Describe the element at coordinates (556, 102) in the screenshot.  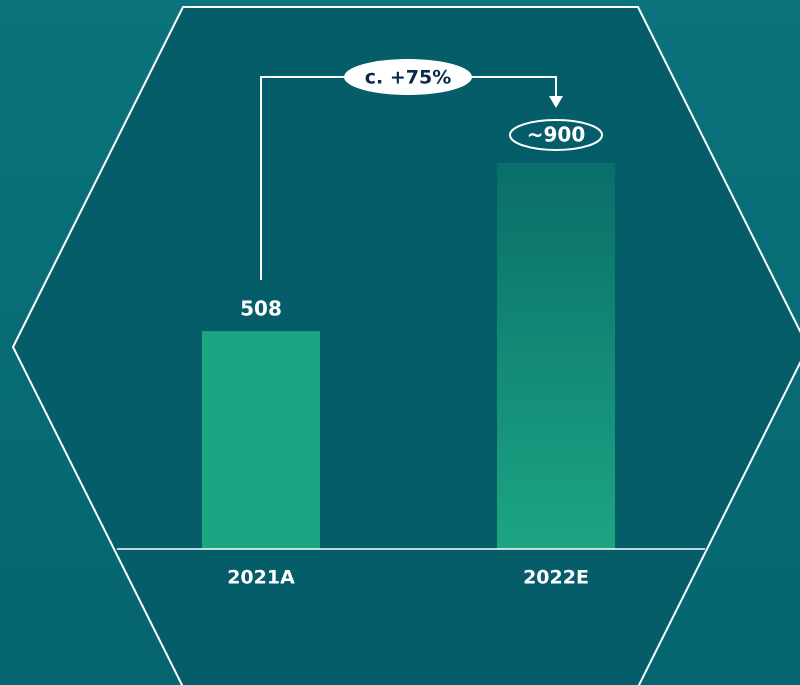
I see `arrow-head` at that location.